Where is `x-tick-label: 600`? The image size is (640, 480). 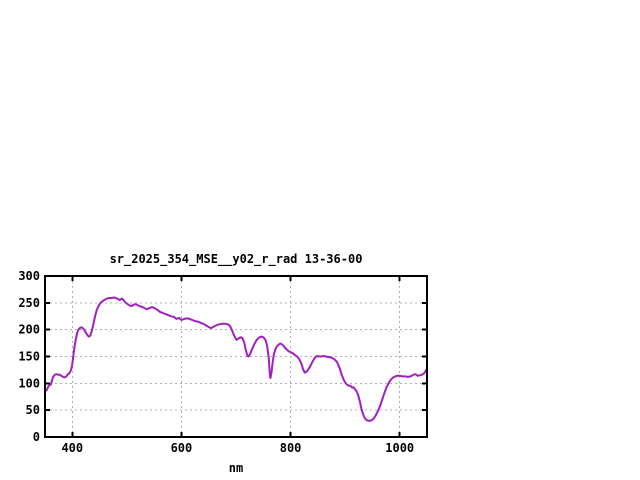 x-tick-label: 600 is located at coordinates (182, 448).